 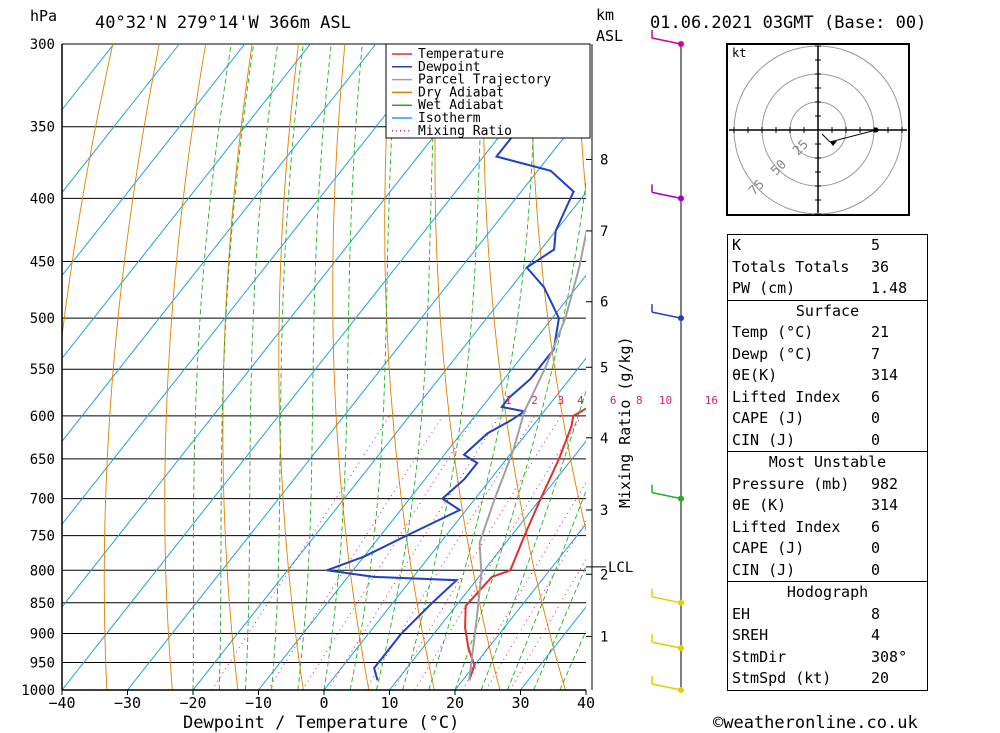 I want to click on hodograph-indices: EH 8 SREH 4 StmDir 308° StmSpd (kt) 20, so click(x=827, y=647).